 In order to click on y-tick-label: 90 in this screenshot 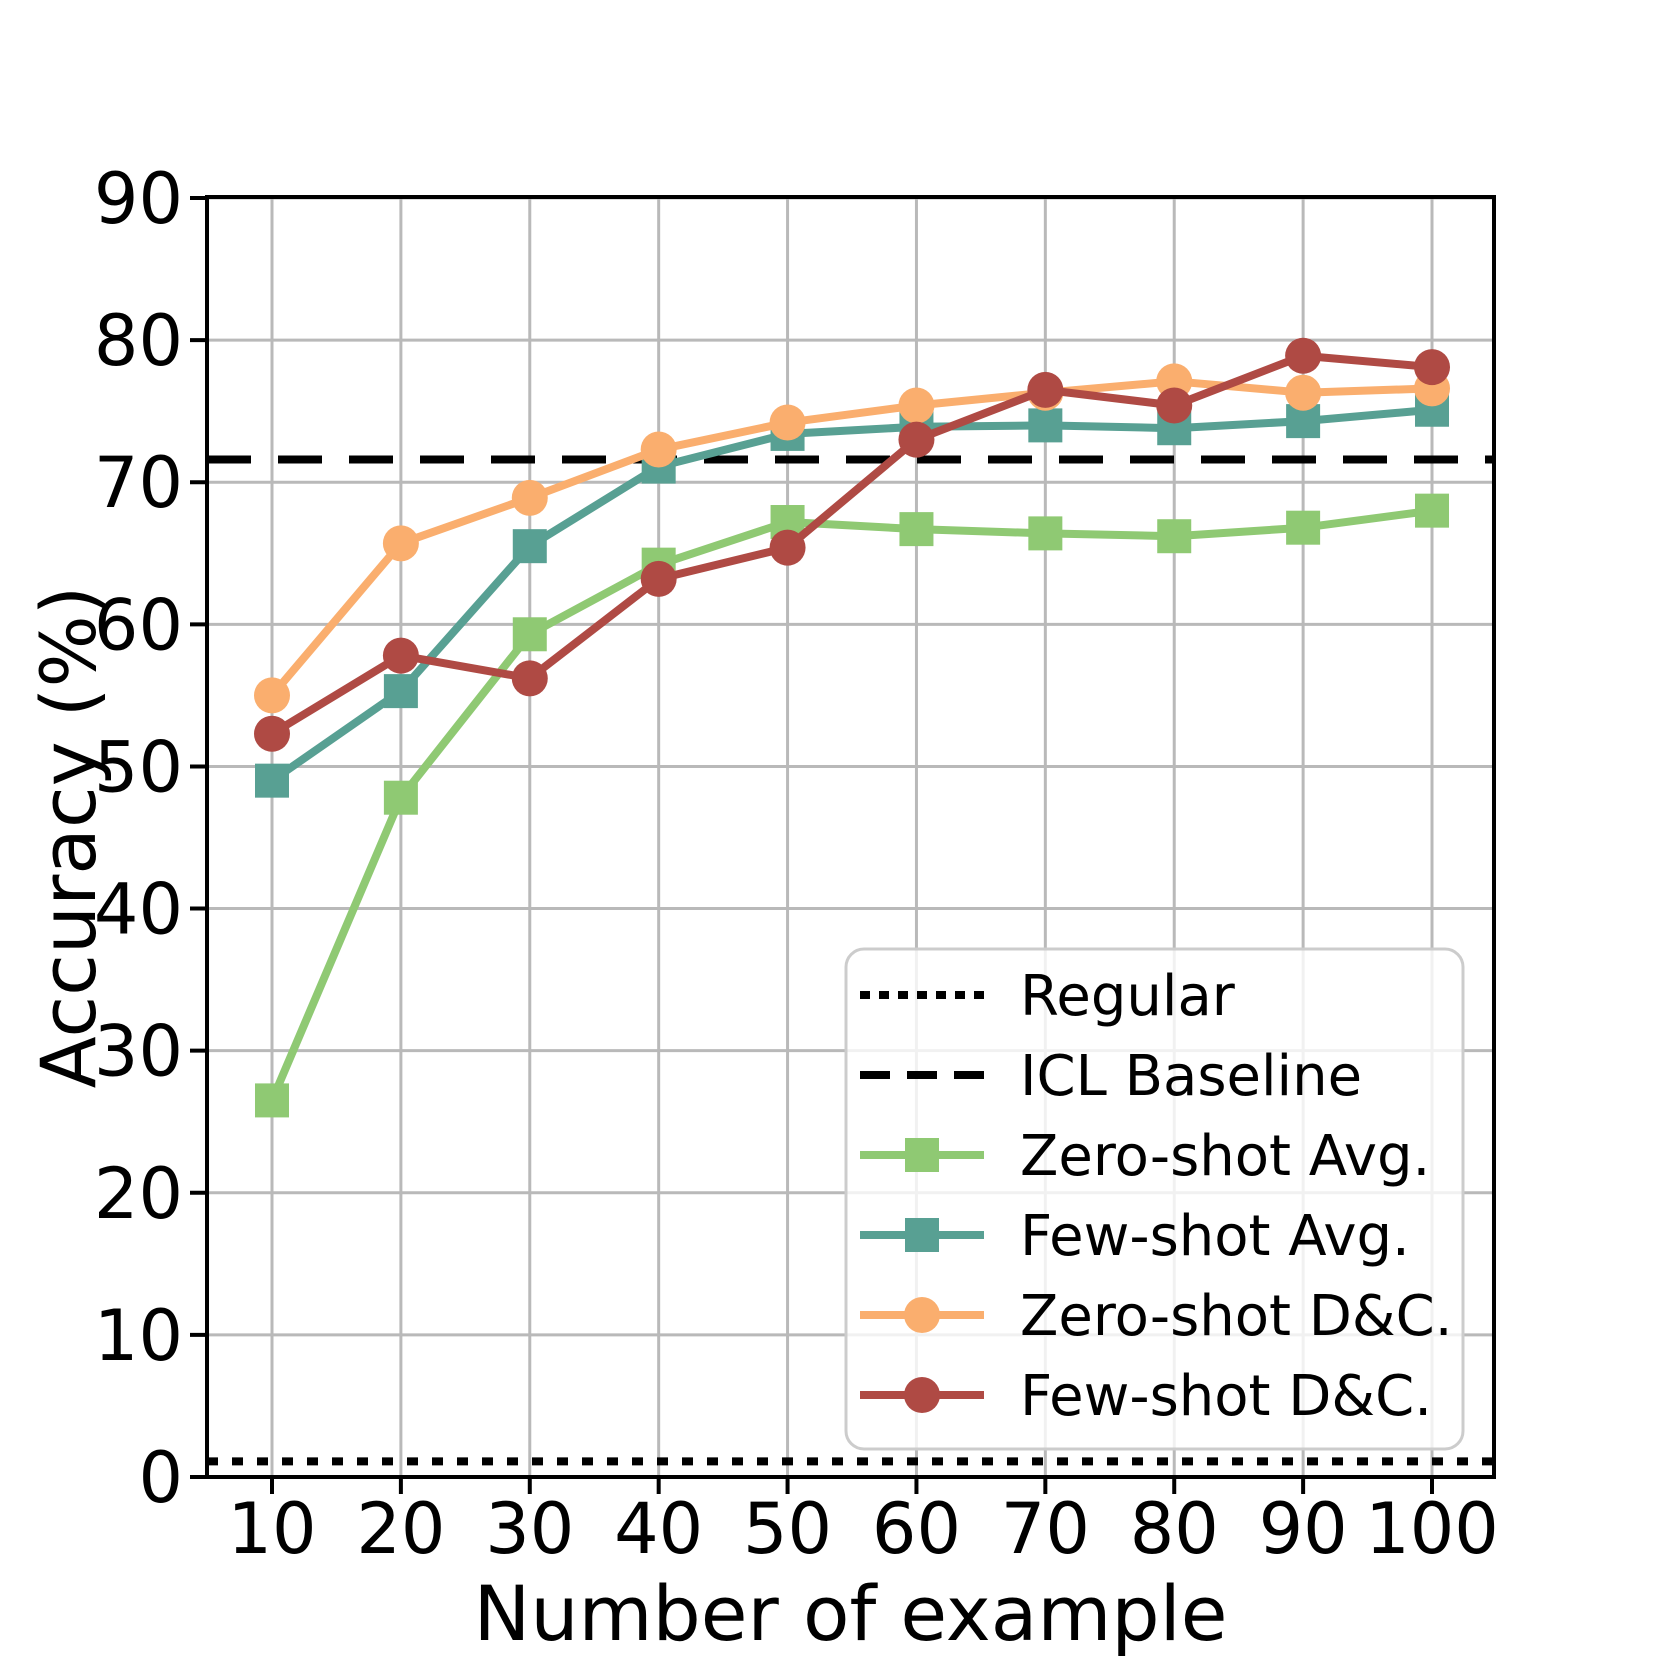, I will do `click(138, 199)`.